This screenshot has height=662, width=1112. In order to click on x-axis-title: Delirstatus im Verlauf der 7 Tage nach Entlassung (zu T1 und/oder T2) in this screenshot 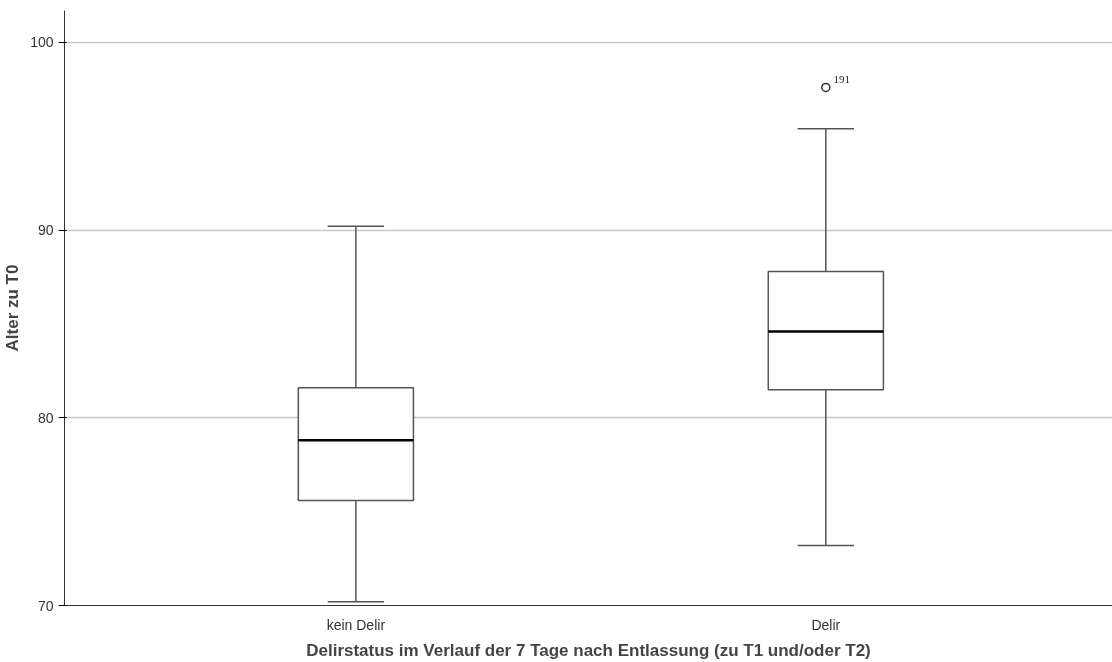, I will do `click(588, 650)`.